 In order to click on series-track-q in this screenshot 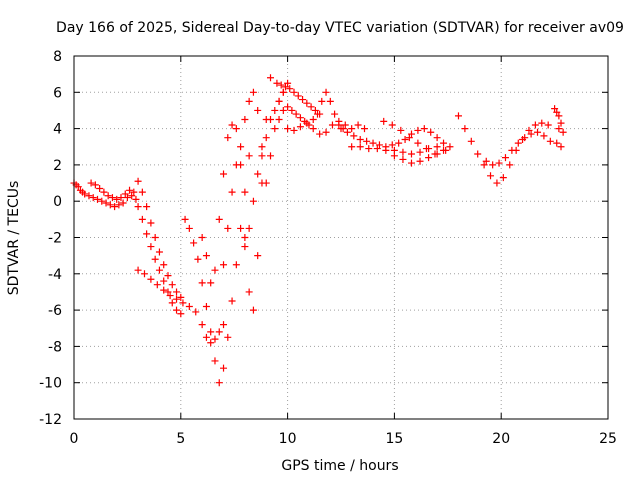, I will do `click(559, 128)`.